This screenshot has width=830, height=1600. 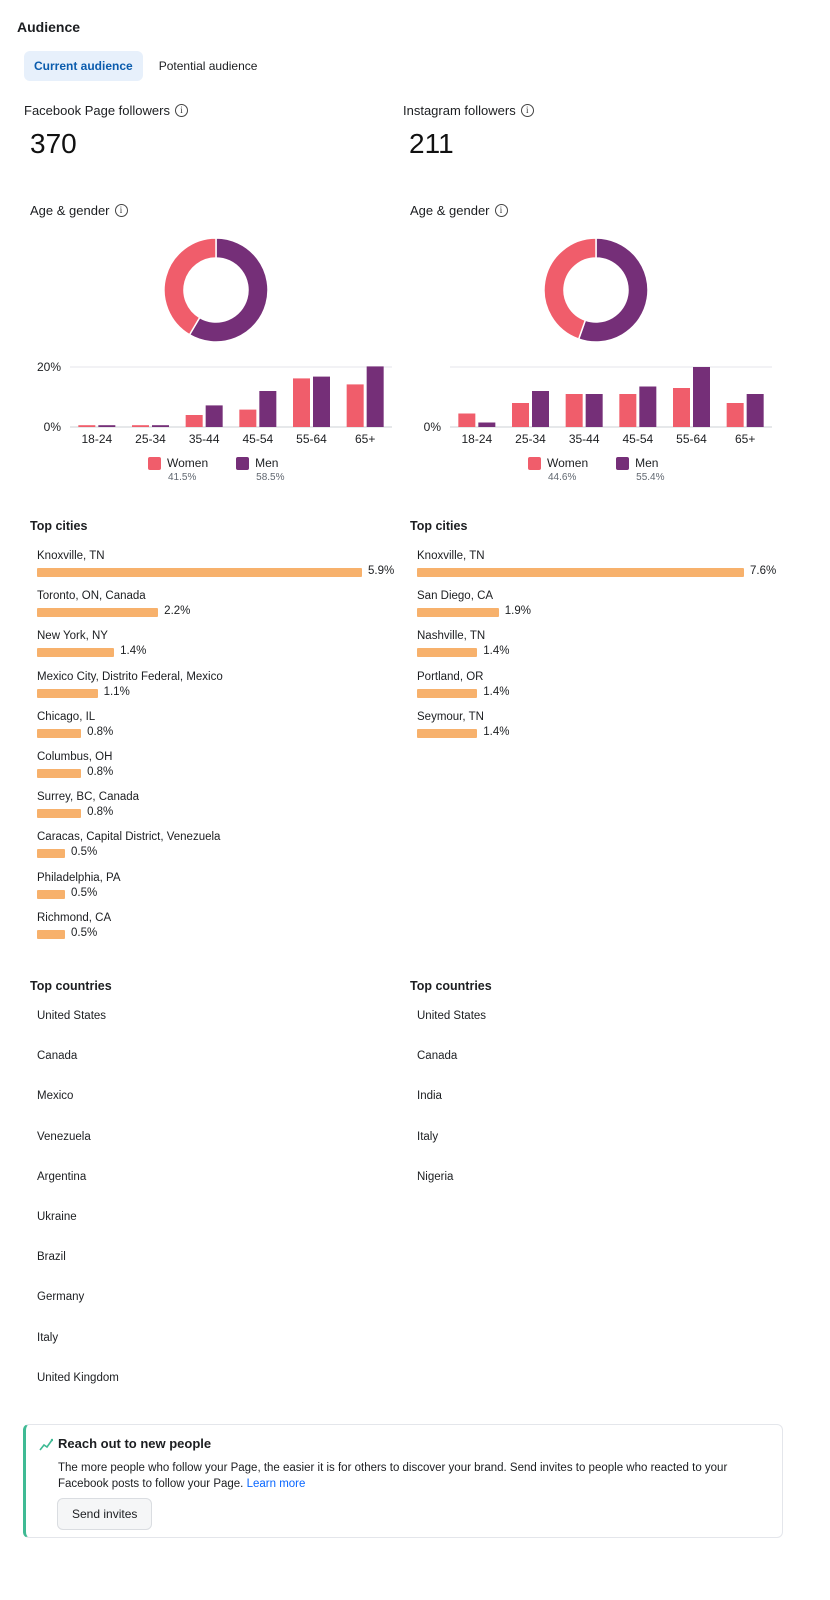 What do you see at coordinates (433, 427) in the screenshot?
I see `y-tick-label: 0%` at bounding box center [433, 427].